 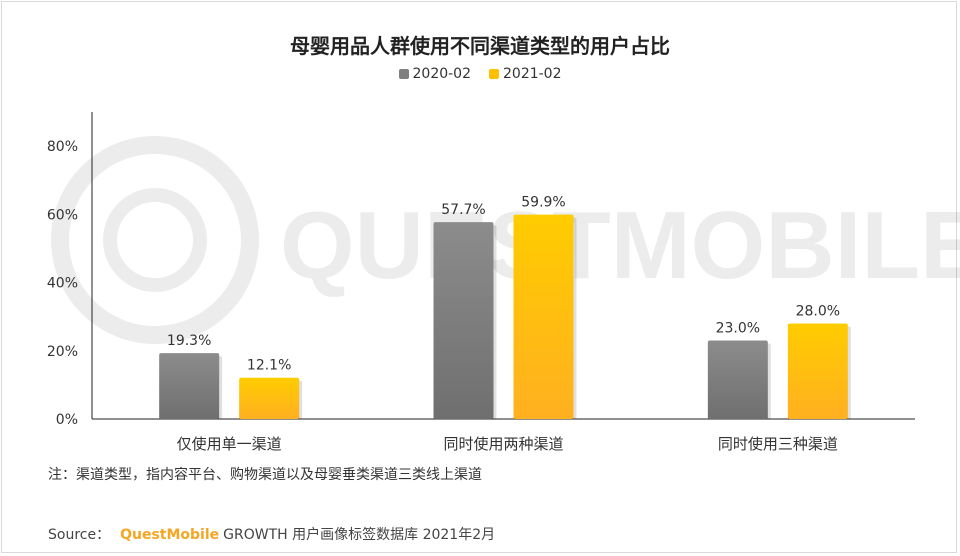 I want to click on legend-item-2020: 2020-02, so click(x=435, y=74).